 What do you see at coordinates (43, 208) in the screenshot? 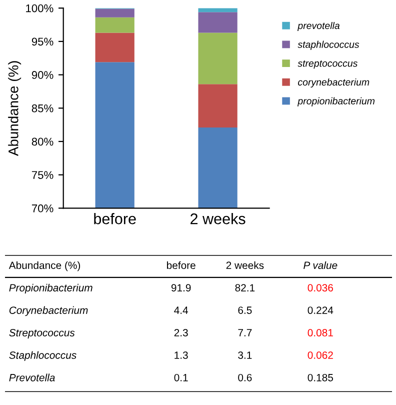
I see `y-tick-label: 70%` at bounding box center [43, 208].